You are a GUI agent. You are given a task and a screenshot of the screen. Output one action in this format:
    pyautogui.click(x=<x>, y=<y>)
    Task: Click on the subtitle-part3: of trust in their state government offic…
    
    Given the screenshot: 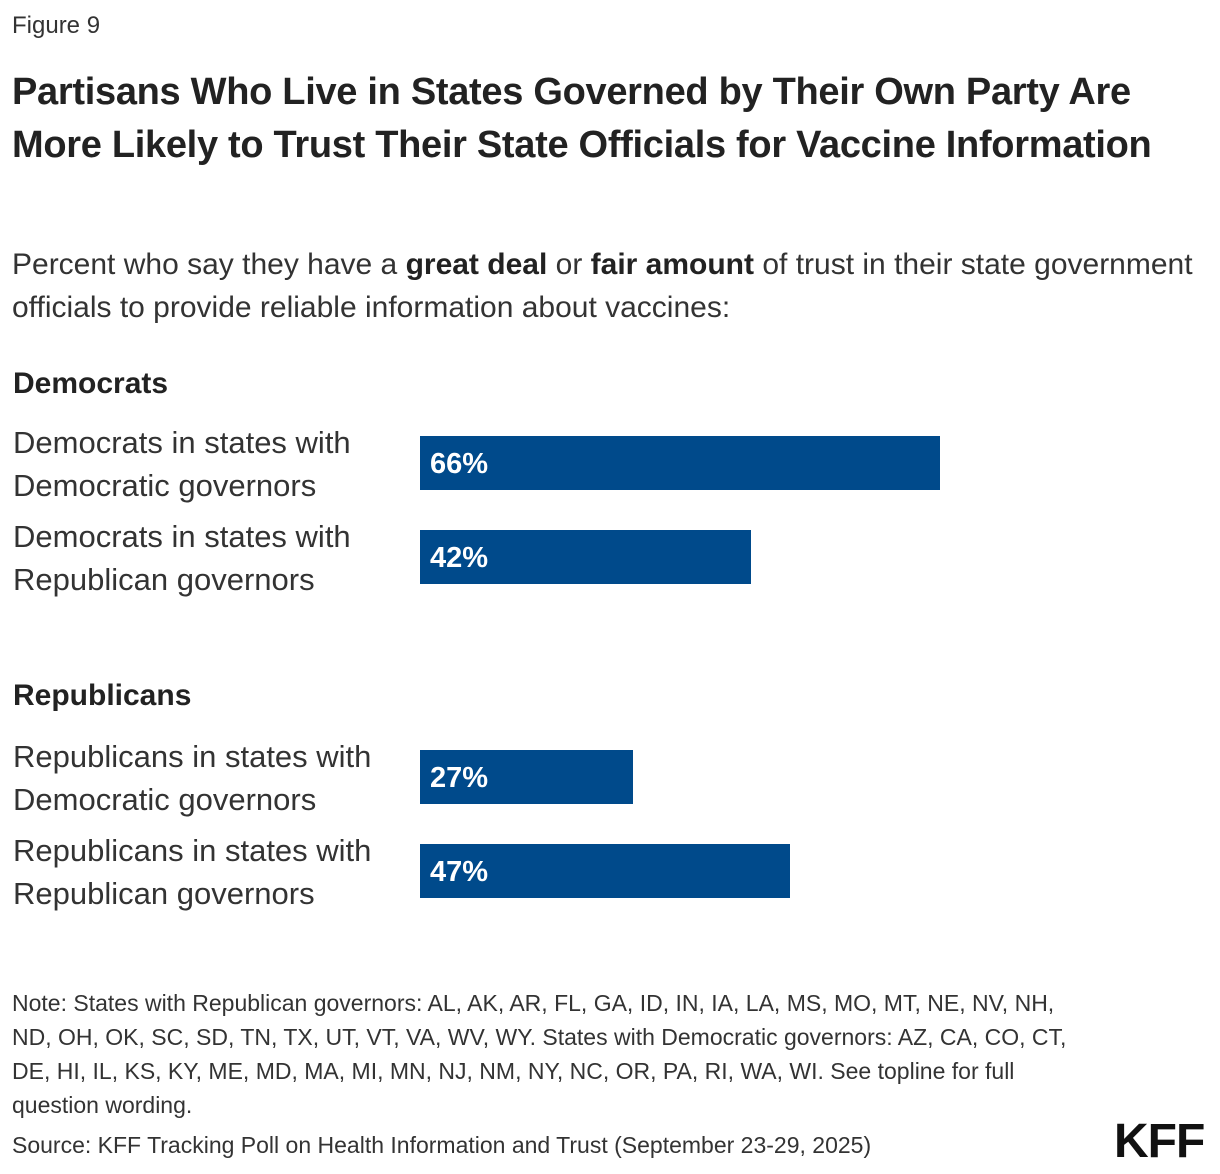 What is the action you would take?
    pyautogui.click(x=602, y=286)
    